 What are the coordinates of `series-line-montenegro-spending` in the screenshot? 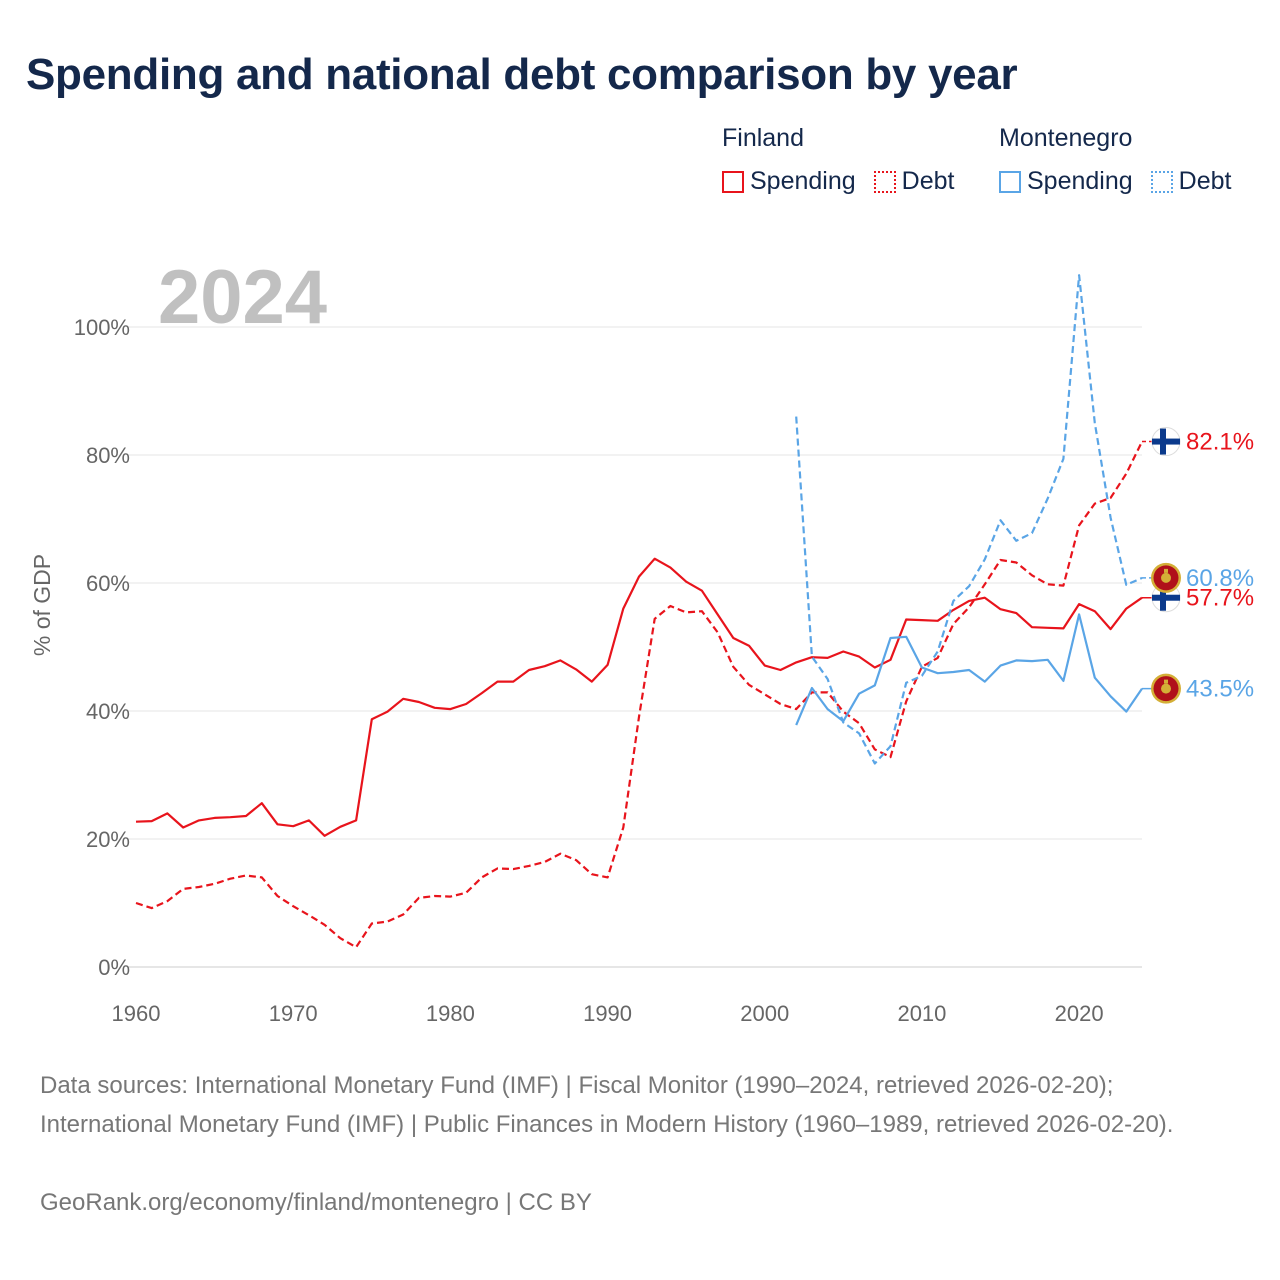 It's located at (969, 669).